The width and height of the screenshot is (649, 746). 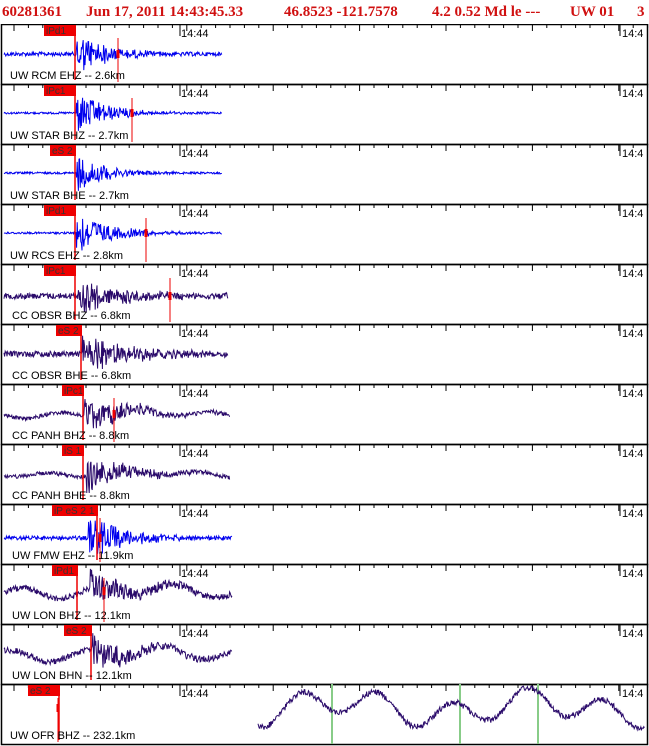 What do you see at coordinates (486, 12) in the screenshot?
I see `event-magnitude: 4.2 0.52 Md le ---` at bounding box center [486, 12].